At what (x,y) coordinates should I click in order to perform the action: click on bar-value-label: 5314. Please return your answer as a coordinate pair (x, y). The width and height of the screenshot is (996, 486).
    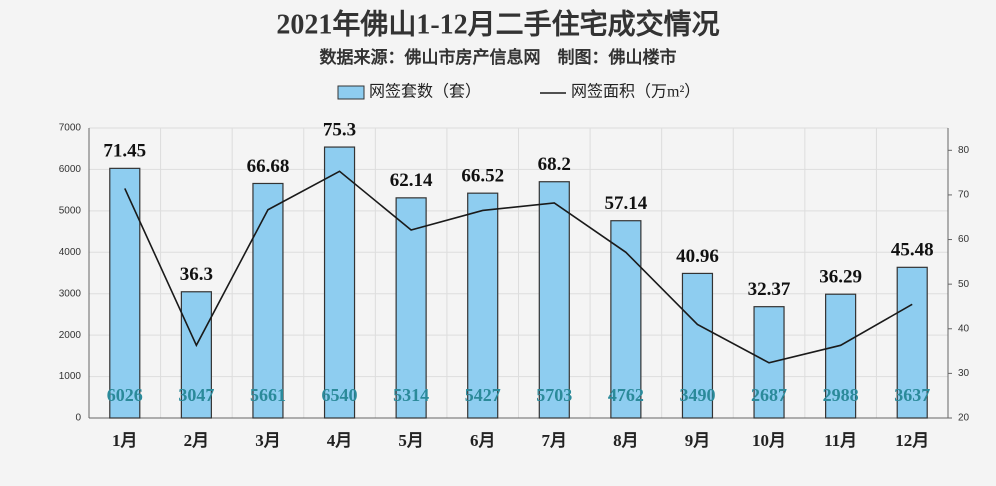
    Looking at the image, I should click on (411, 395).